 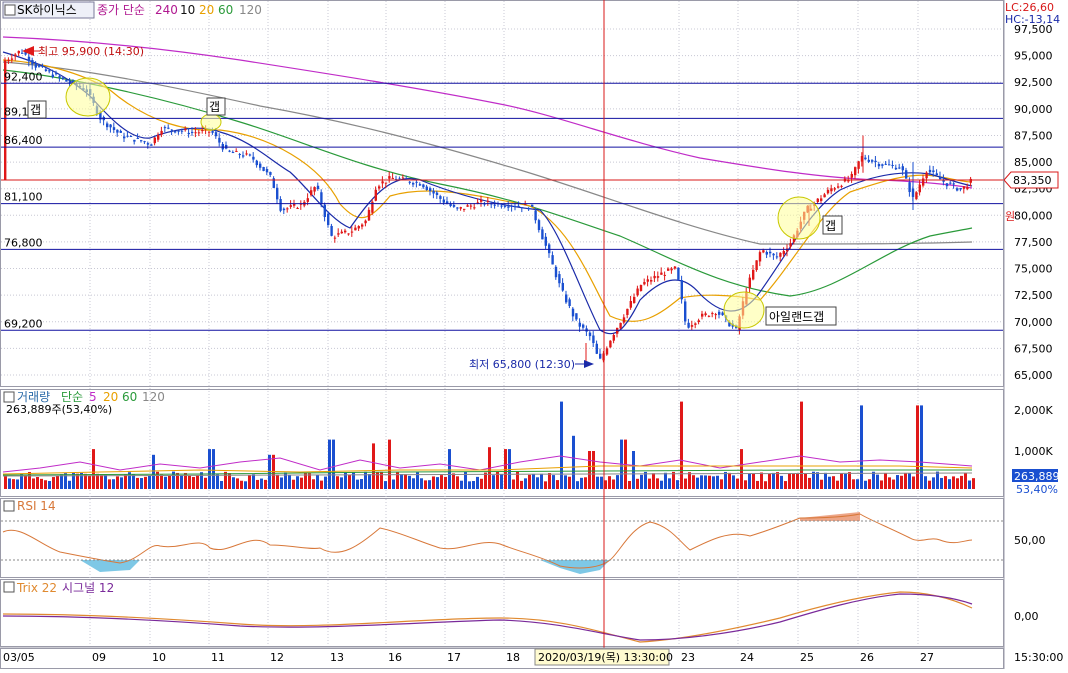 What do you see at coordinates (487, 470) in the screenshot?
I see `vol-ma20-line` at bounding box center [487, 470].